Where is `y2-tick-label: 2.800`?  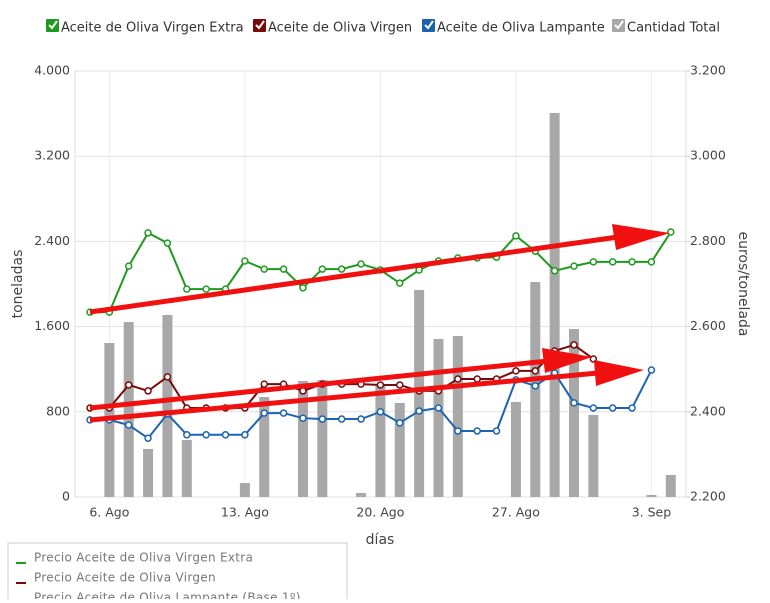
y2-tick-label: 2.800 is located at coordinates (708, 240).